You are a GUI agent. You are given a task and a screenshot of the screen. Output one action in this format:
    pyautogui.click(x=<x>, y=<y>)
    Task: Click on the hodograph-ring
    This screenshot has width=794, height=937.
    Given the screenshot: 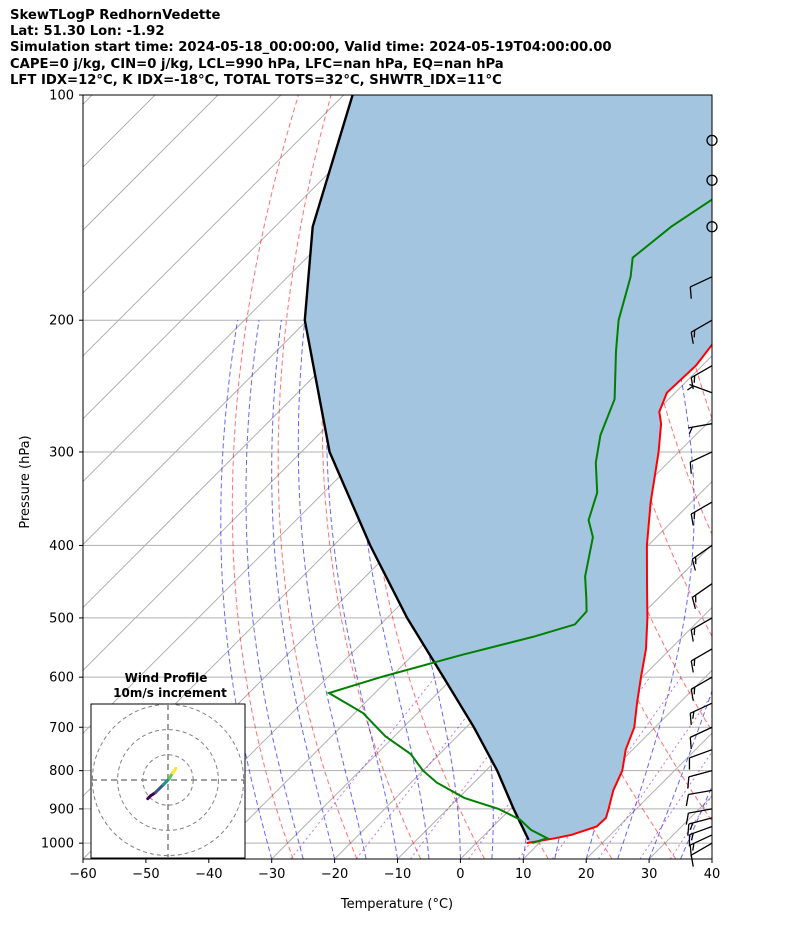 What is the action you would take?
    pyautogui.click(x=168, y=780)
    